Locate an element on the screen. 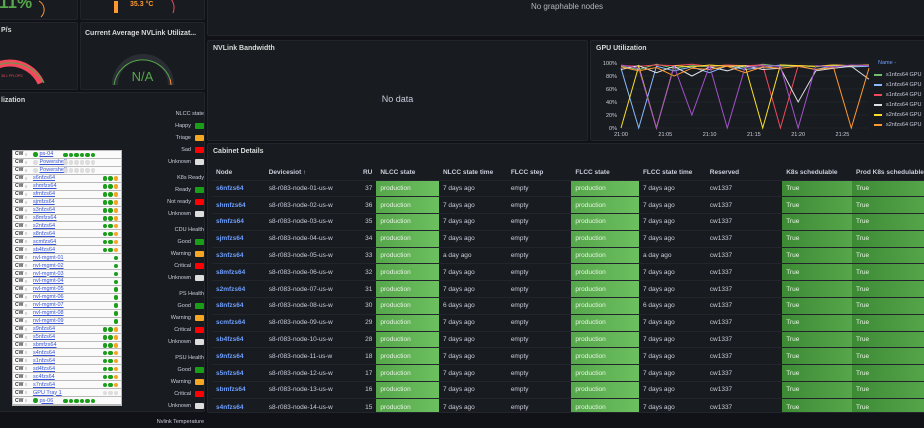 This screenshot has width=924, height=428. column-header: FLCC step is located at coordinates (527, 173).